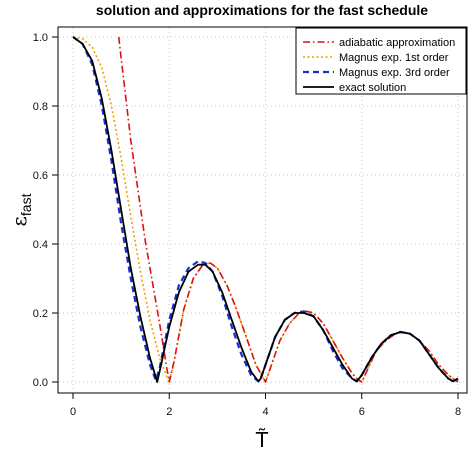  What do you see at coordinates (458, 412) in the screenshot?
I see `x-tick-label: 8` at bounding box center [458, 412].